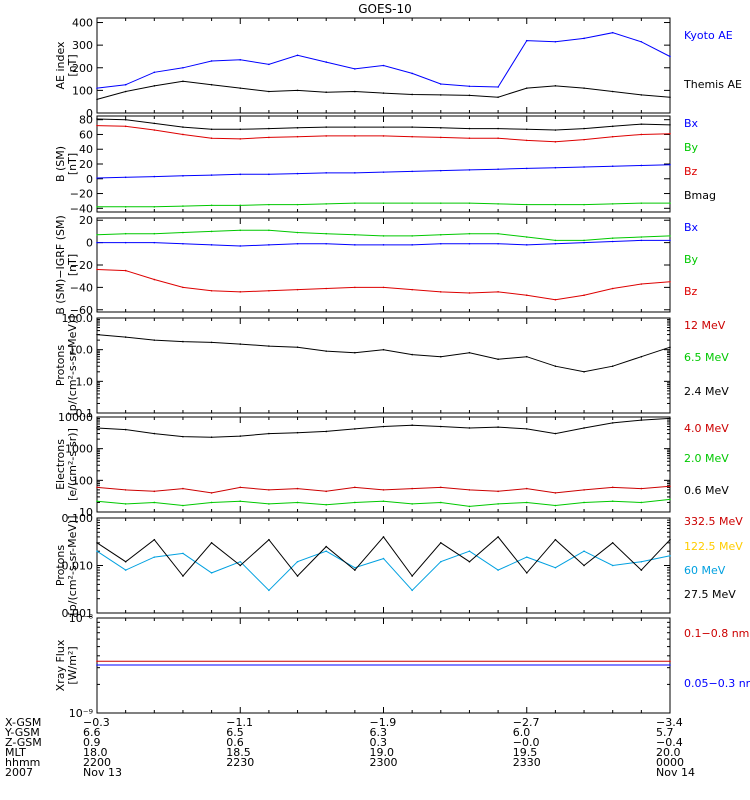  Describe the element at coordinates (691, 171) in the screenshot. I see `legend-entry: Bz` at that location.